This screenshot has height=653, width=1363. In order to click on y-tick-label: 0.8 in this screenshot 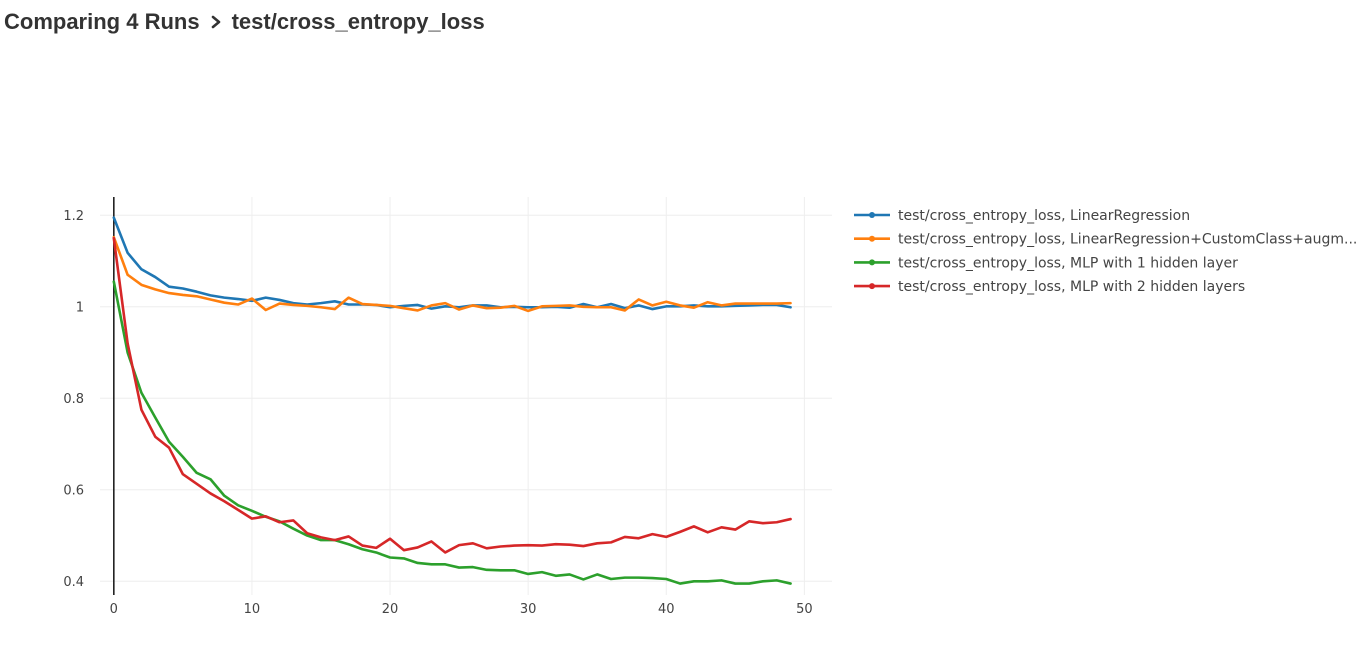, I will do `click(73, 399)`.